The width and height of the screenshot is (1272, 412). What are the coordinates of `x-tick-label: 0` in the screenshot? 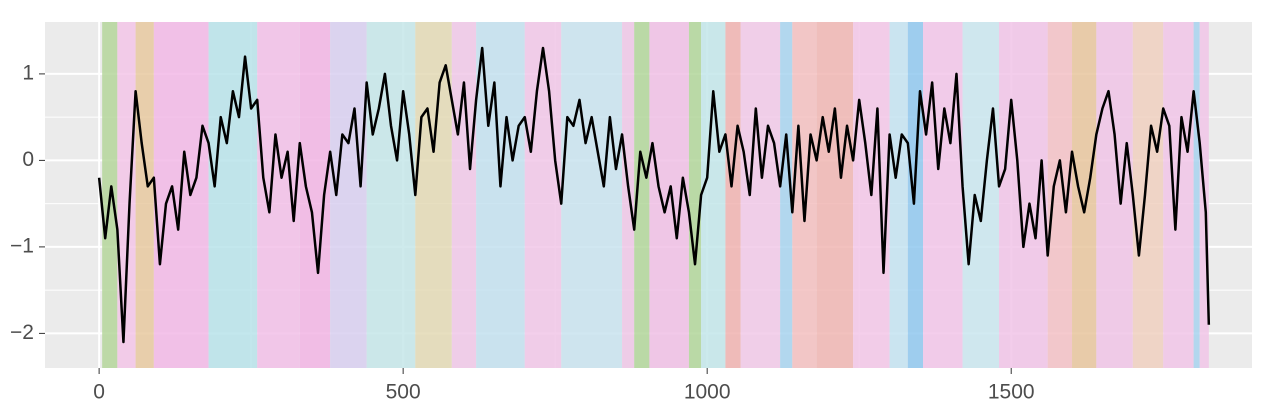 It's located at (99, 392).